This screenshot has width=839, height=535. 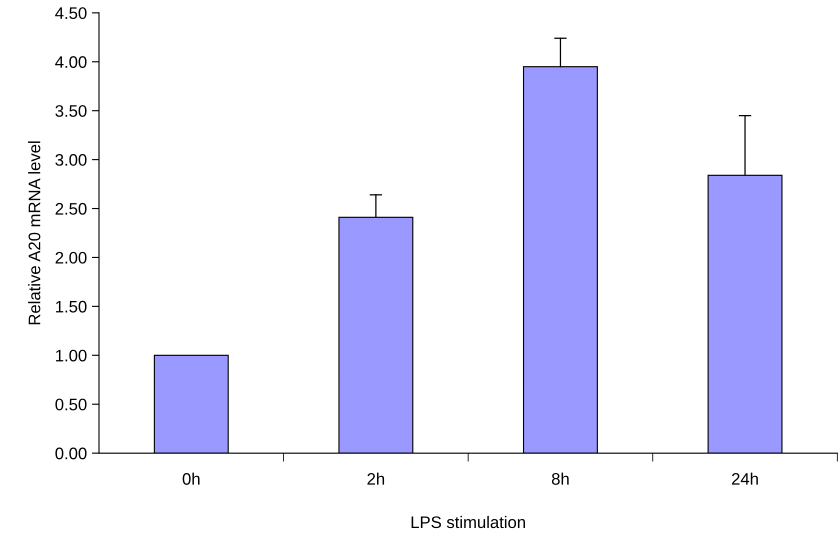 What do you see at coordinates (71, 62) in the screenshot?
I see `y-tick-label: 4.00` at bounding box center [71, 62].